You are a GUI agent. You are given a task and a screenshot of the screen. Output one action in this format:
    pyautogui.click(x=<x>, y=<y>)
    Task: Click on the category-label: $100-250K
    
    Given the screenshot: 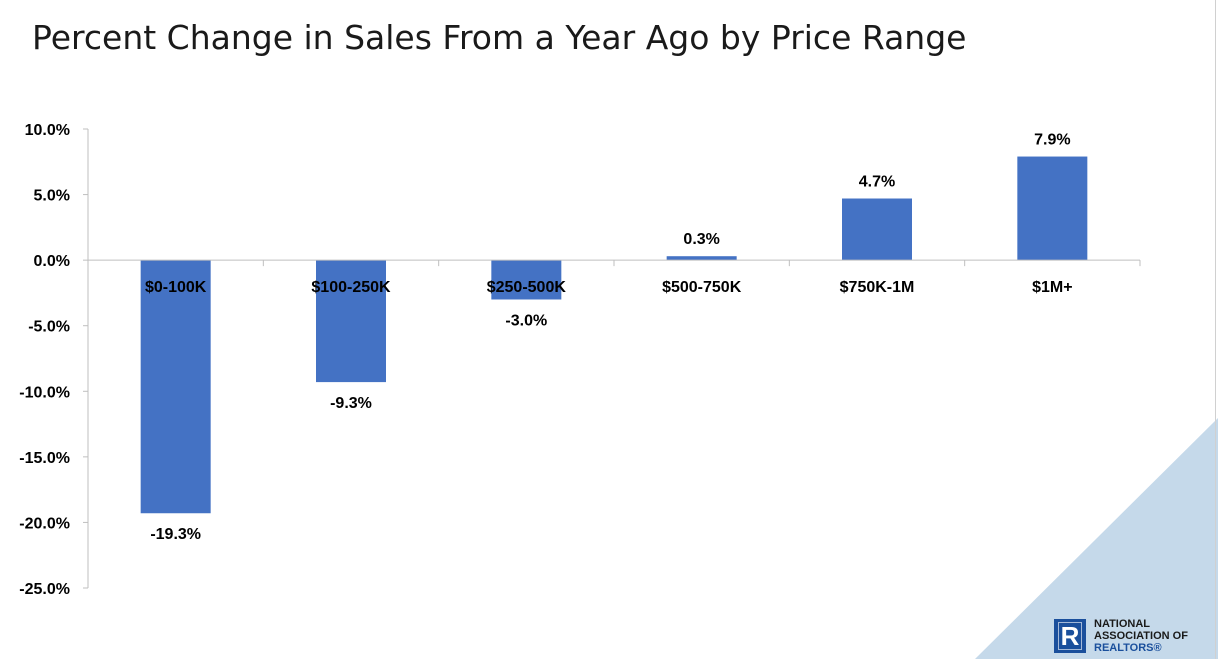 What is the action you would take?
    pyautogui.click(x=351, y=287)
    